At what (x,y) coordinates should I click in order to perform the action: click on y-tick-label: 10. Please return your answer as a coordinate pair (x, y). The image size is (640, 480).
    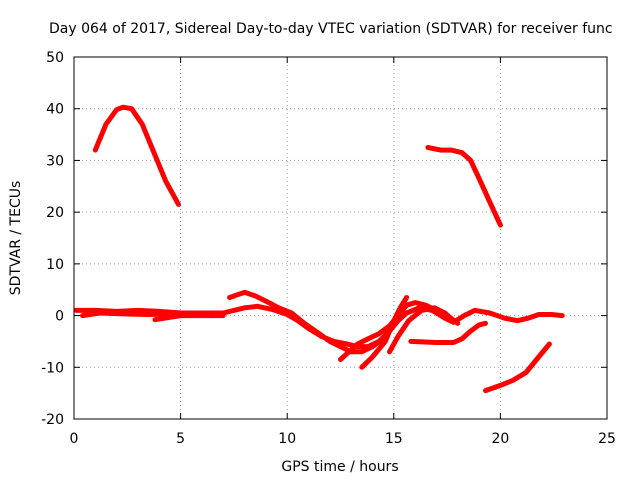
    Looking at the image, I should click on (55, 265).